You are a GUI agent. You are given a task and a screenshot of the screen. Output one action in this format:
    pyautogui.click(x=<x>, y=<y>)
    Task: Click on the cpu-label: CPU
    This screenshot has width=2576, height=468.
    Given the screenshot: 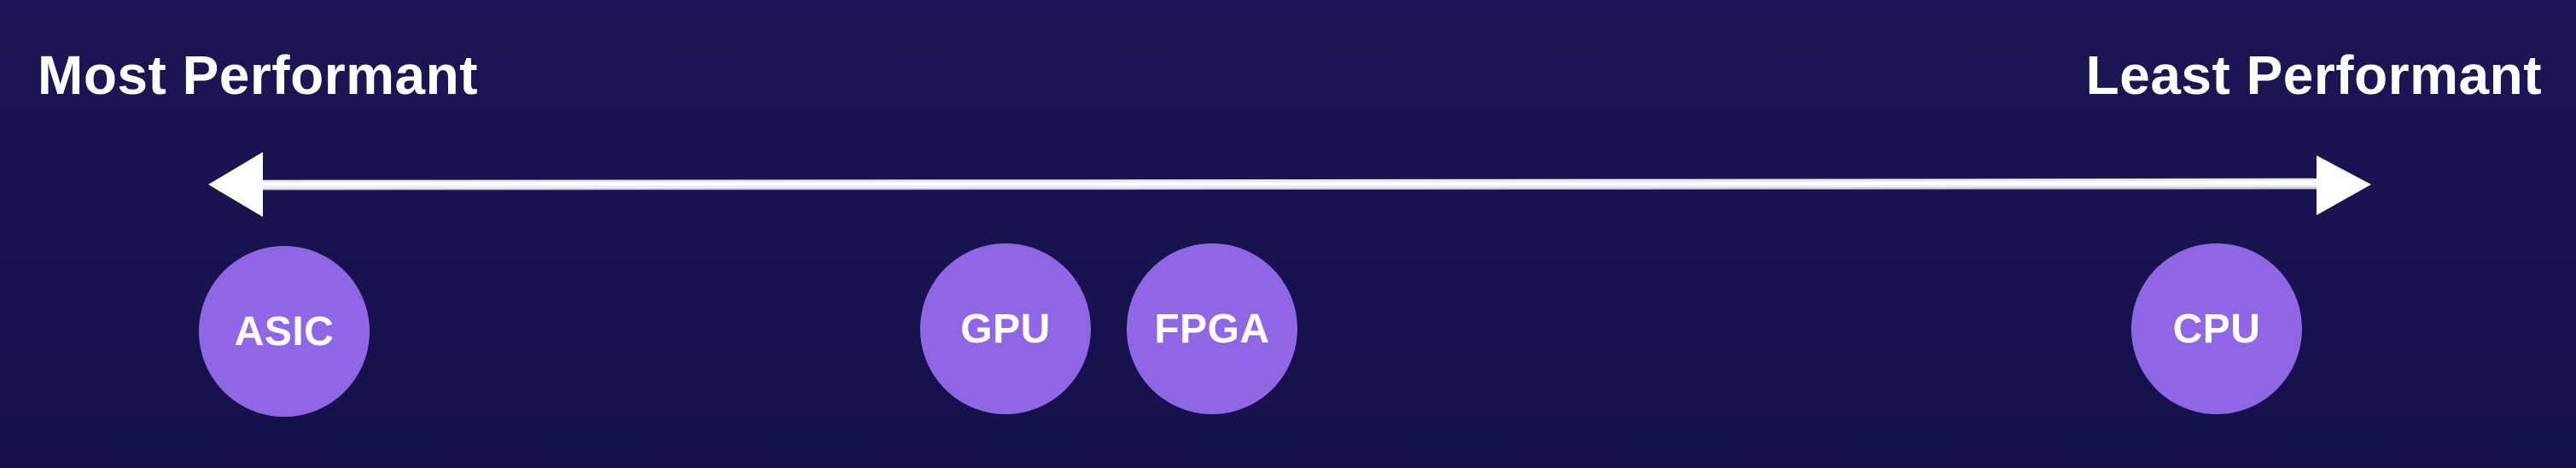 What is the action you would take?
    pyautogui.click(x=2216, y=329)
    